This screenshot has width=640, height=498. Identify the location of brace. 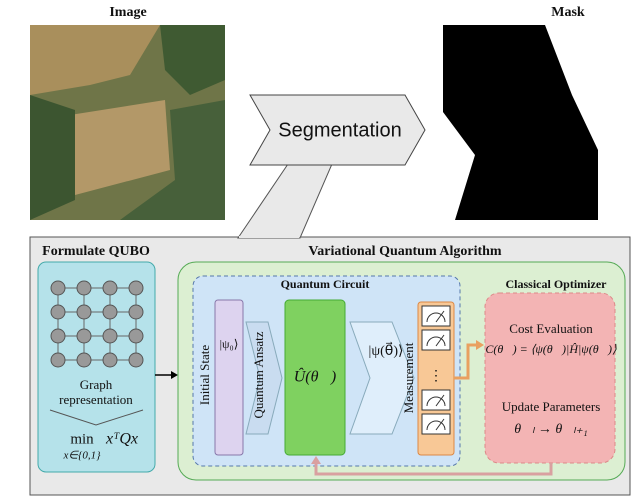
(96, 417).